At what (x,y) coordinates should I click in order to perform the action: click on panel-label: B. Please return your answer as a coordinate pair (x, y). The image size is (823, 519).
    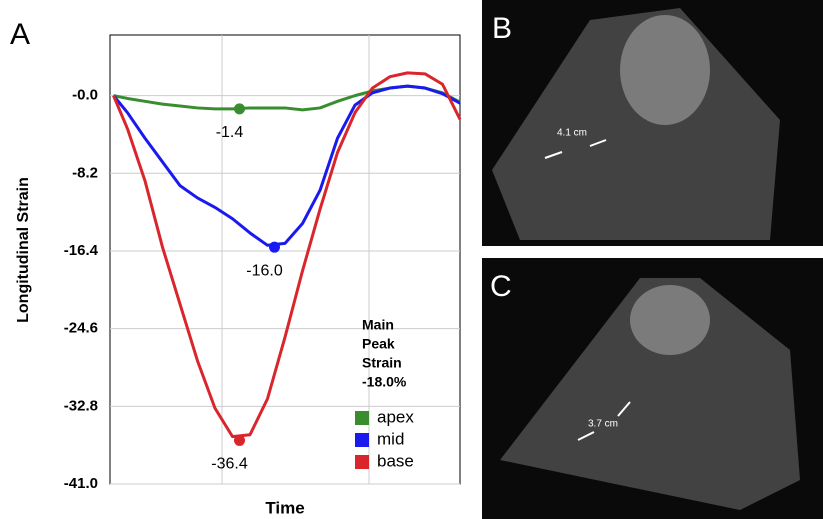
    Looking at the image, I should click on (502, 28).